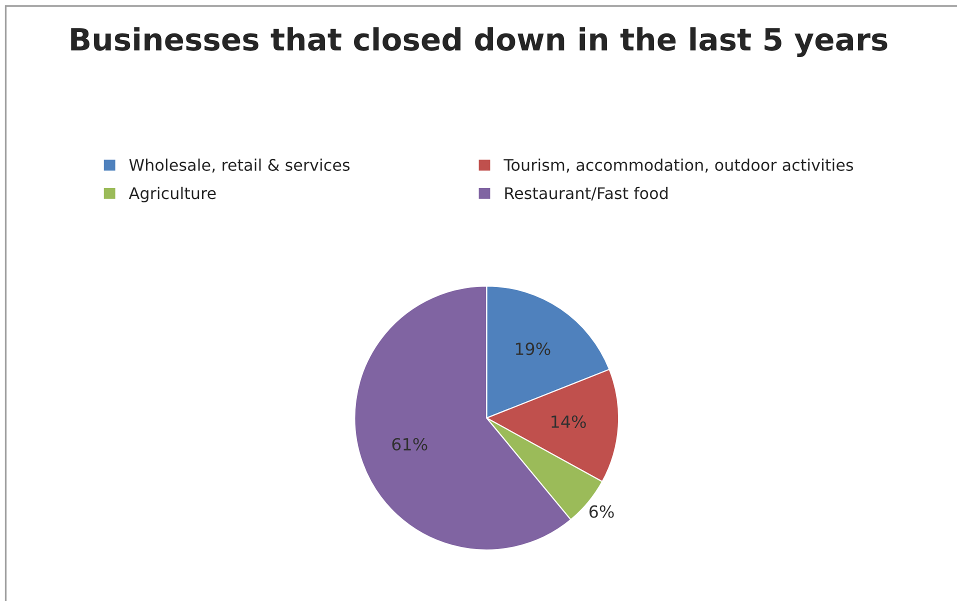  I want to click on data-label: 61%, so click(410, 444).